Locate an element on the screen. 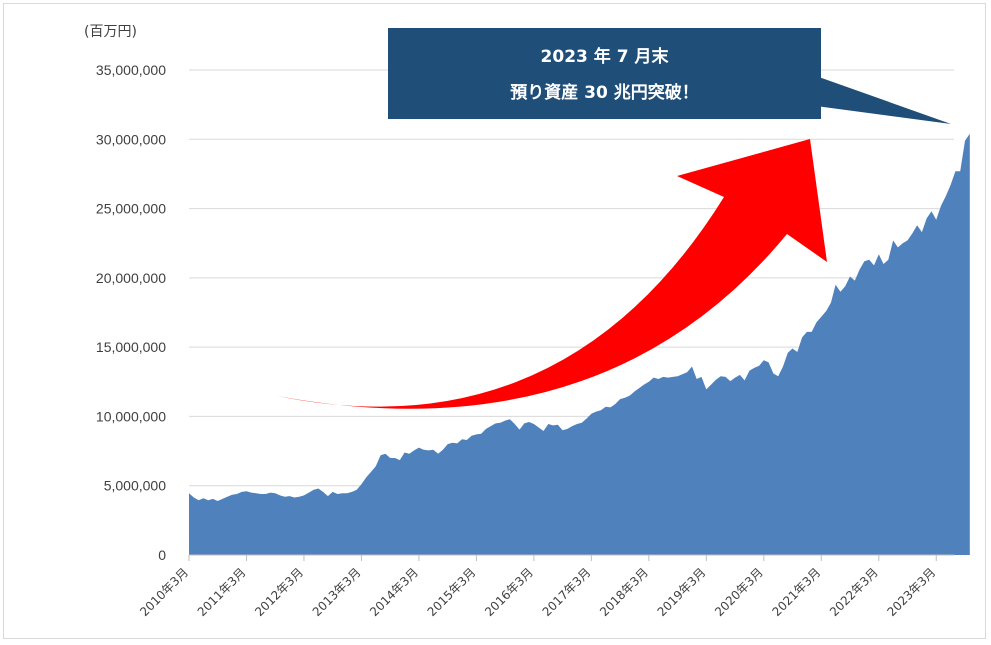 Image resolution: width=991 pixels, height=645 pixels. y-tick-label: 35,000,000 is located at coordinates (131, 70).